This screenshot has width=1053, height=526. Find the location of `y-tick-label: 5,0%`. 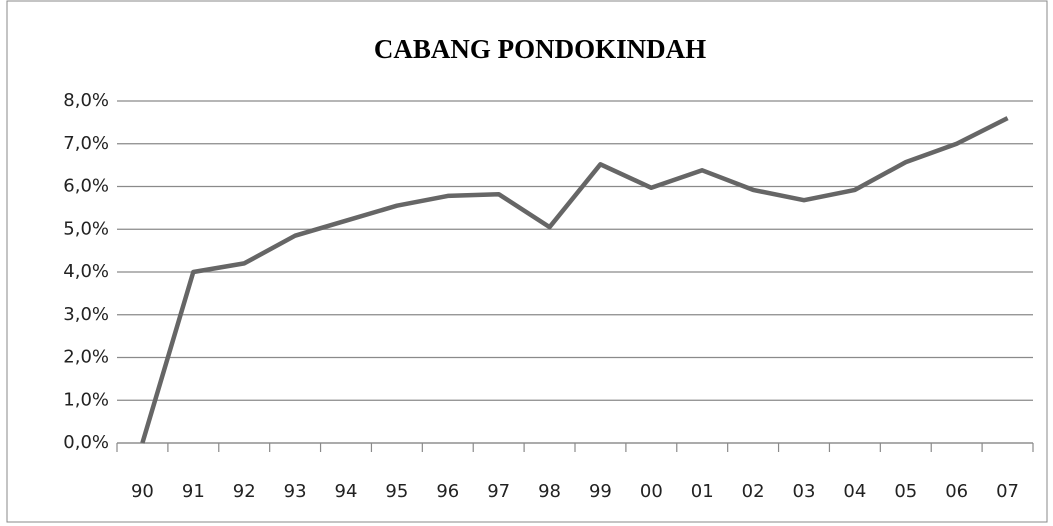

y-tick-label: 5,0% is located at coordinates (86, 228).